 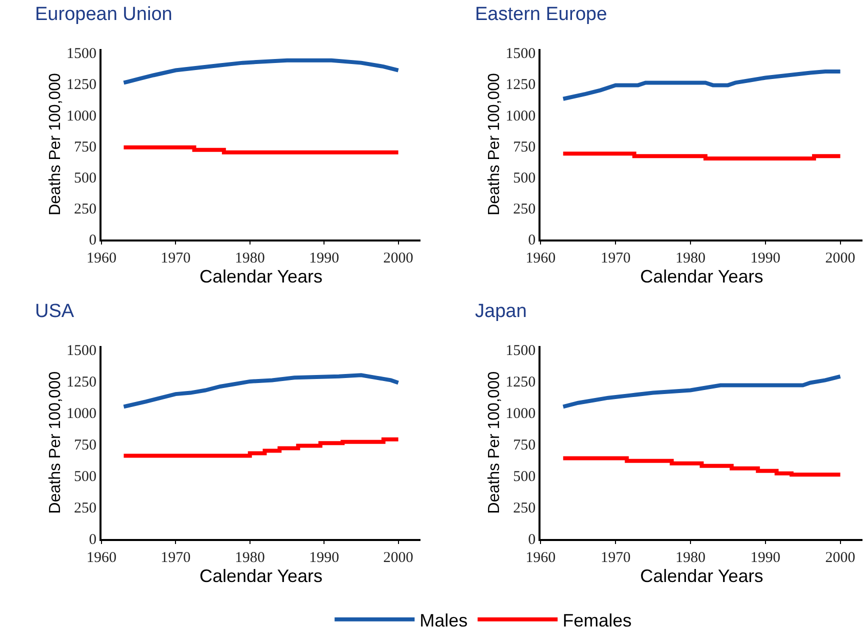 What do you see at coordinates (501, 311) in the screenshot?
I see `chart-title: Japan` at bounding box center [501, 311].